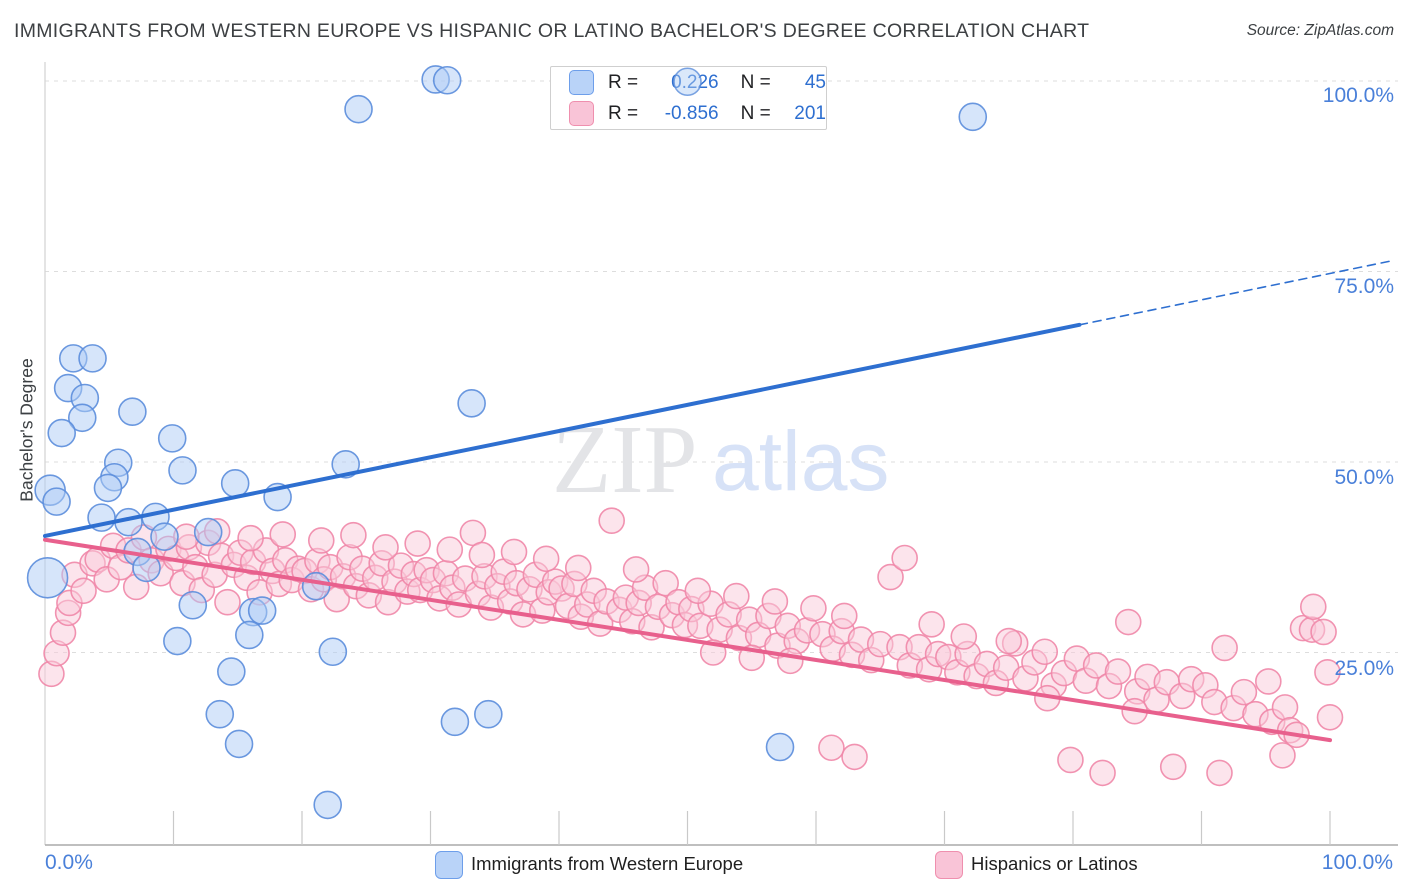 The height and width of the screenshot is (892, 1406). What do you see at coordinates (1364, 668) in the screenshot?
I see `y-tick-25: 25.0%` at bounding box center [1364, 668].